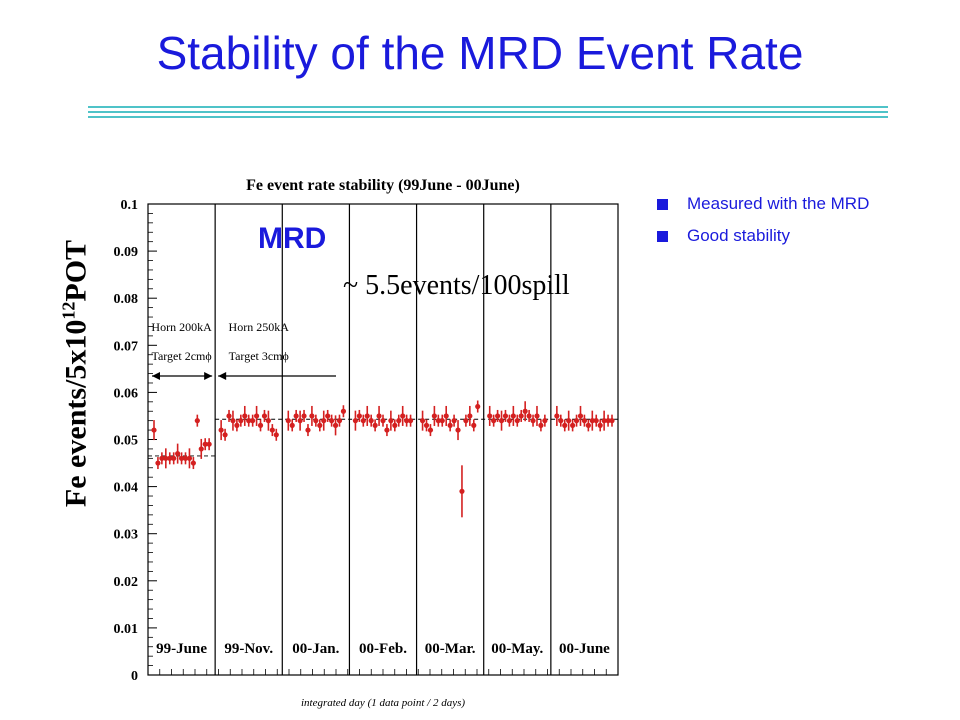  I want to click on y-tick-label: 0.01, so click(126, 629).